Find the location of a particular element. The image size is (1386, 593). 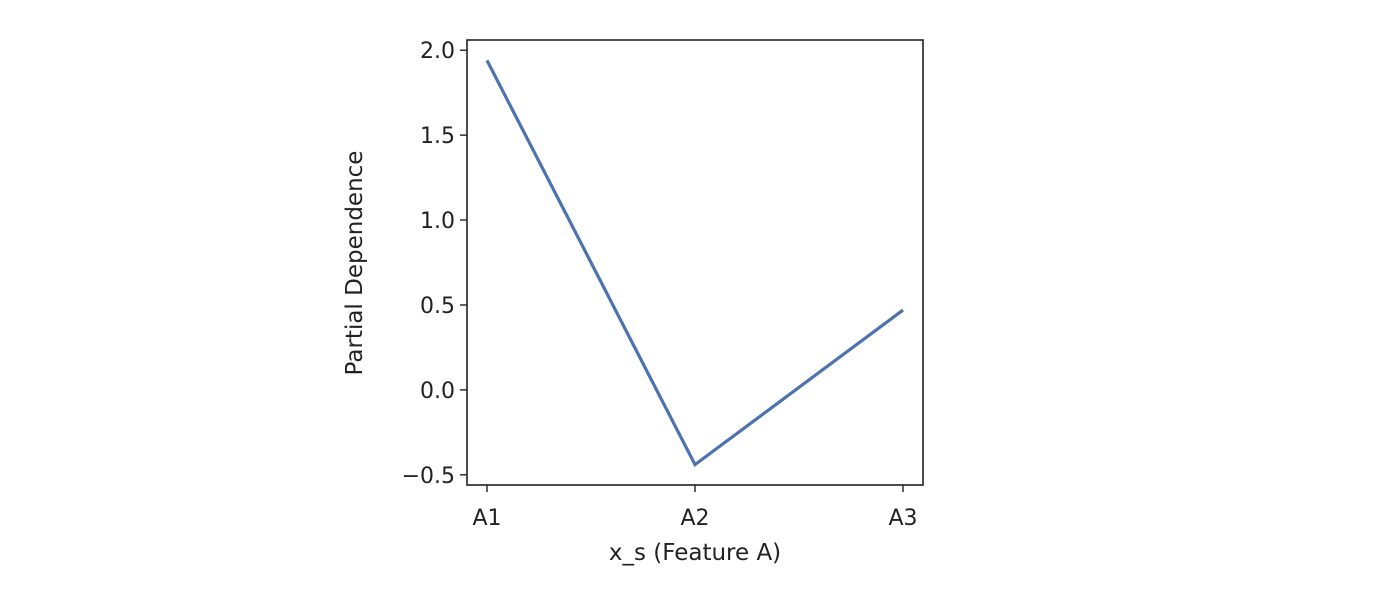

x-tick-label: A3 is located at coordinates (902, 518).